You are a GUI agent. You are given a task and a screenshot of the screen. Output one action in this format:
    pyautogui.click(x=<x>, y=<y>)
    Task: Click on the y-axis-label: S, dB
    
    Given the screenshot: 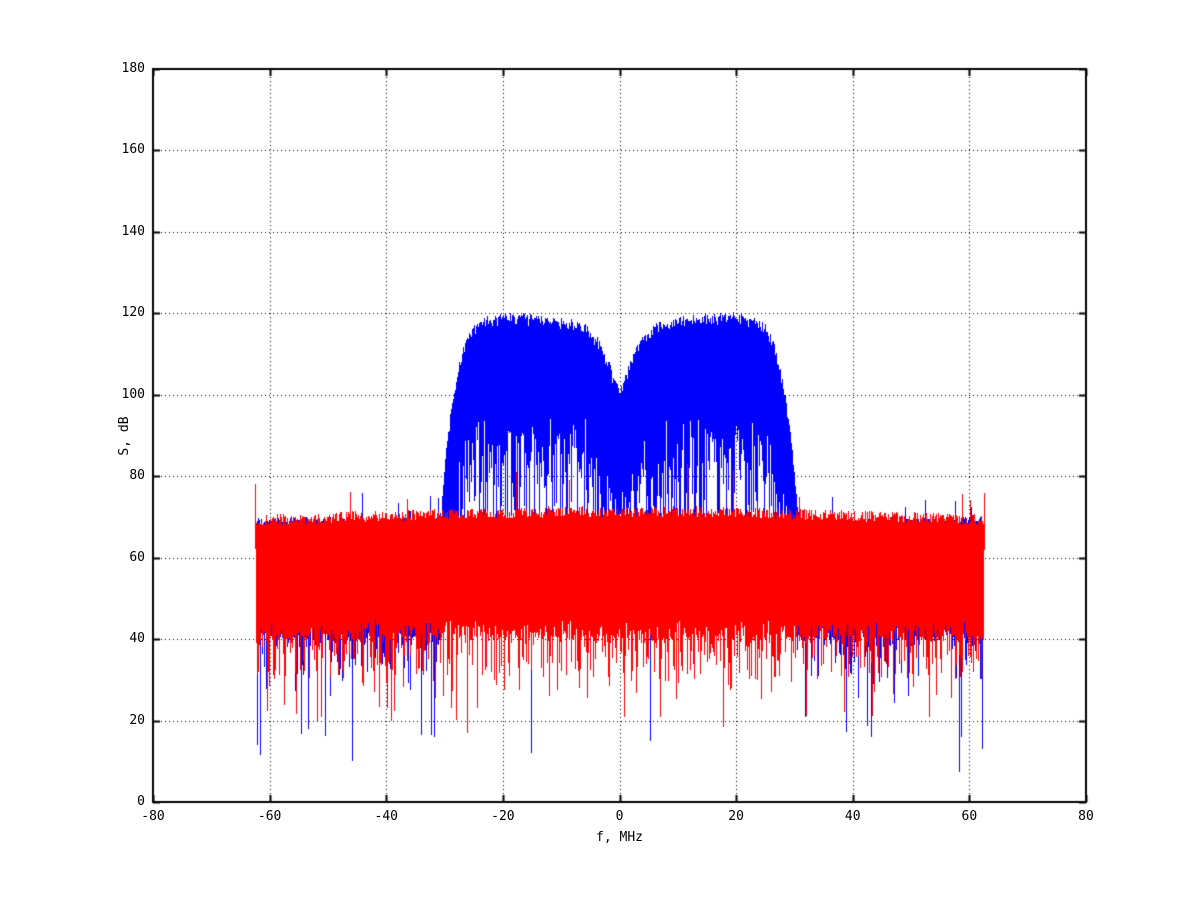 What is the action you would take?
    pyautogui.click(x=124, y=435)
    